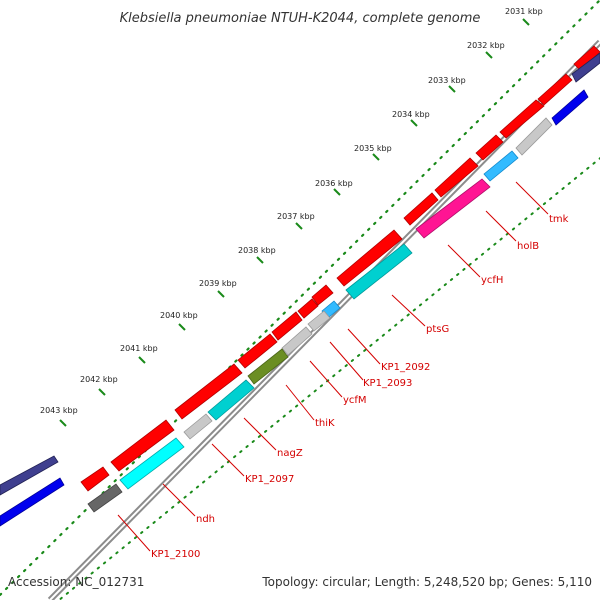 This screenshot has height=600, width=600. Describe the element at coordinates (492, 280) in the screenshot. I see `gene-label-ycfH: ycfH` at that location.